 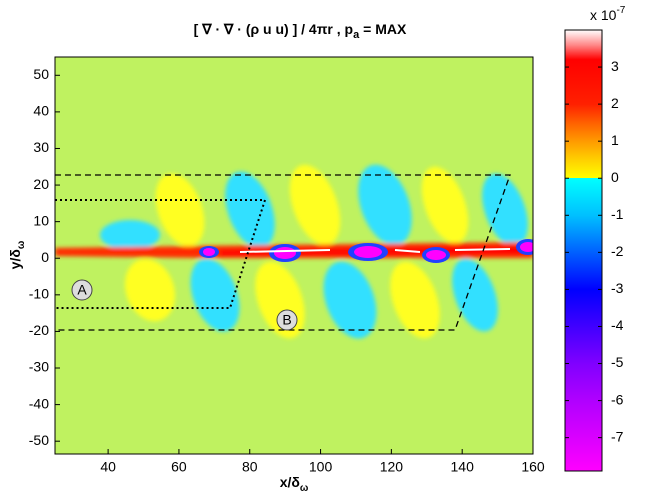 What do you see at coordinates (250, 467) in the screenshot?
I see `x-tick-label: 80` at bounding box center [250, 467].